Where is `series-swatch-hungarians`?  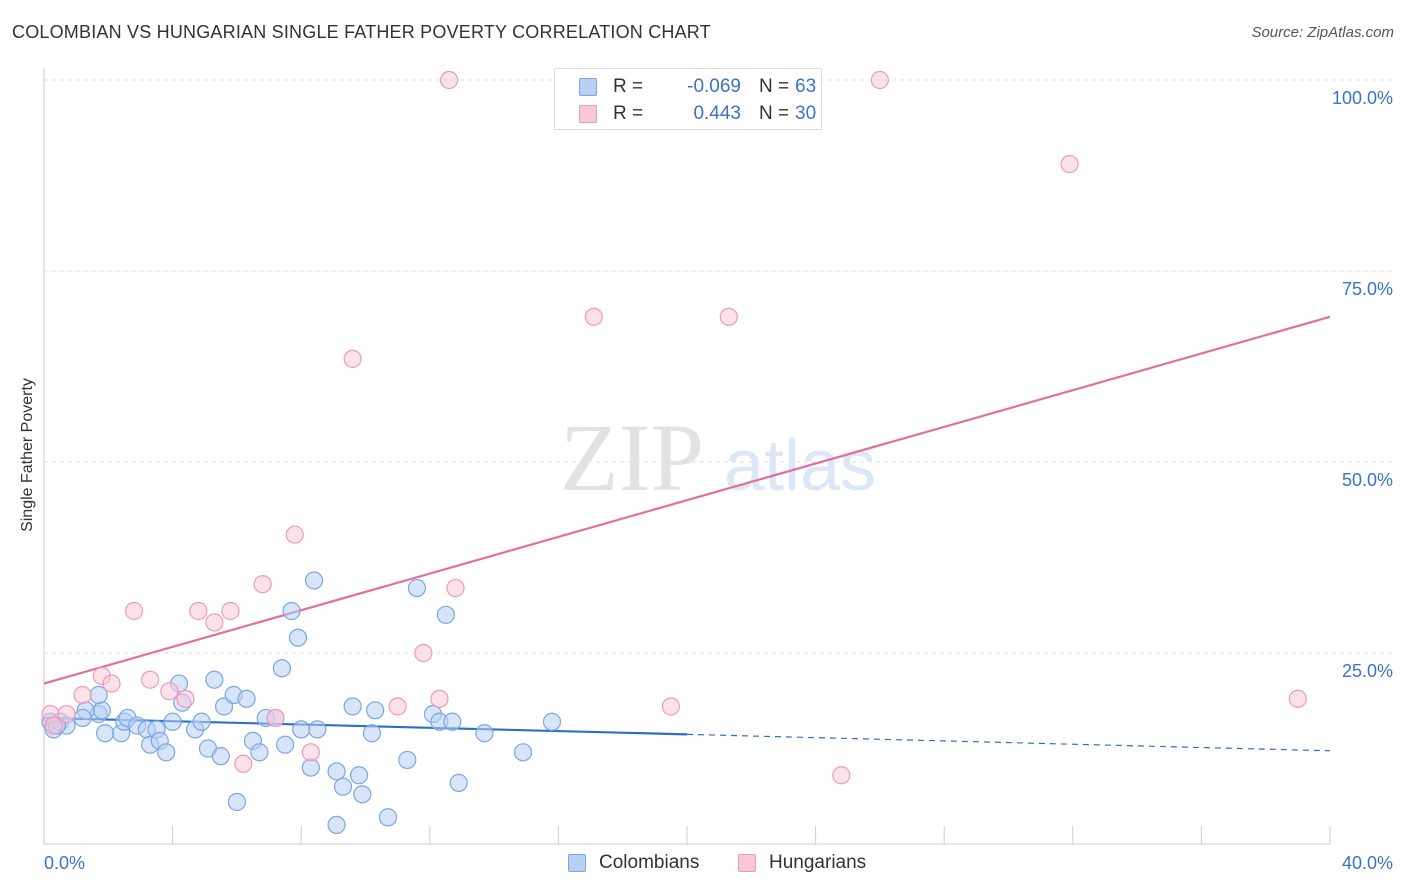 series-swatch-hungarians is located at coordinates (747, 863).